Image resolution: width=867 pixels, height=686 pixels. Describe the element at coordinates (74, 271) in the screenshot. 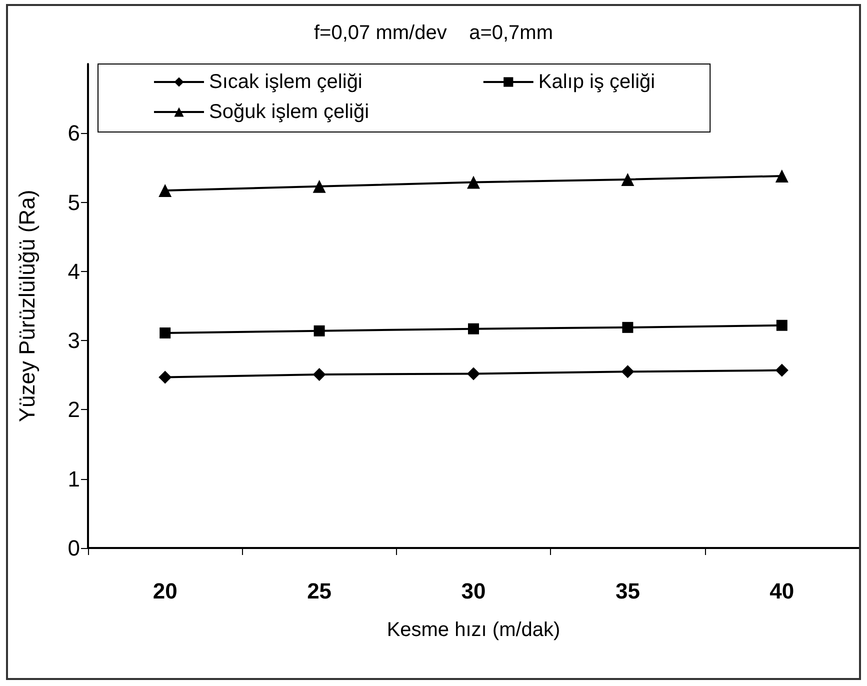

I see `y-tick-label: 4` at that location.